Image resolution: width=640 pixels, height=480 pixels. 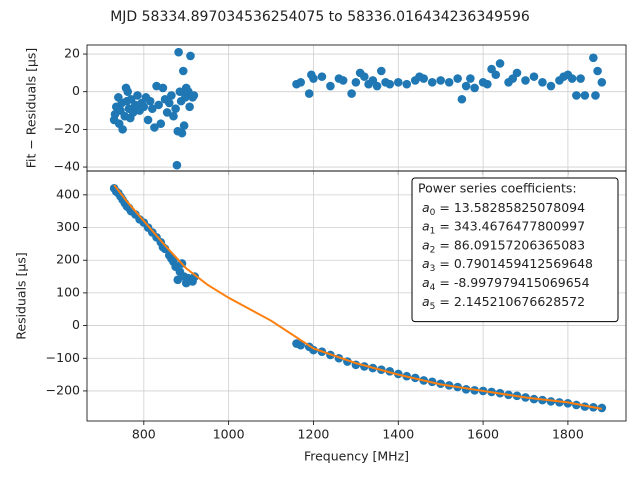 What do you see at coordinates (356, 456) in the screenshot?
I see `x-axis-label: Frequency [MHz]` at bounding box center [356, 456].